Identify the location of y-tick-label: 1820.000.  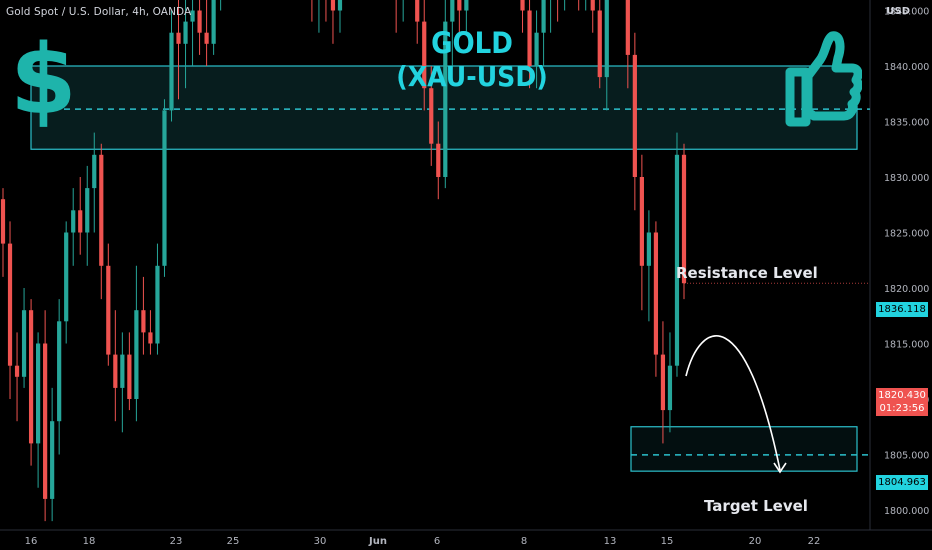
(906, 289).